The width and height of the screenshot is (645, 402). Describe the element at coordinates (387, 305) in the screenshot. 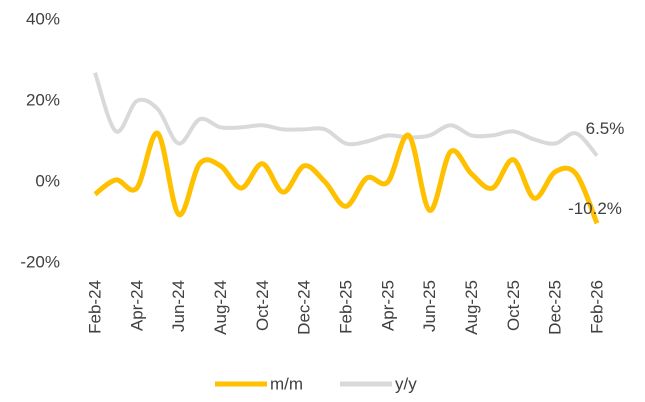

I see `x-tick-label: Apr-25` at that location.